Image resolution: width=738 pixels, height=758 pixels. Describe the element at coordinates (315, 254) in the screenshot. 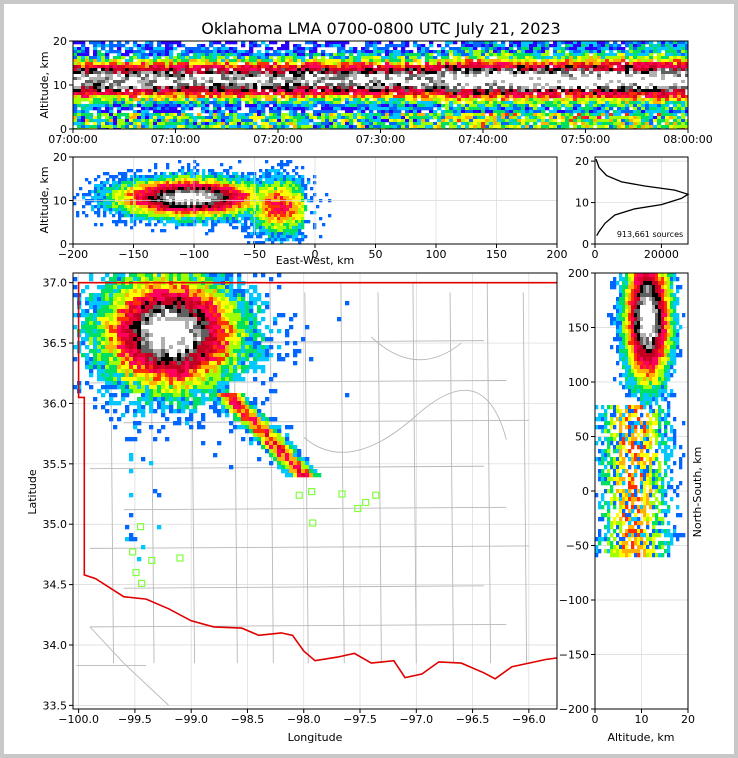

I see `altitude-ew-xtick: 0` at that location.